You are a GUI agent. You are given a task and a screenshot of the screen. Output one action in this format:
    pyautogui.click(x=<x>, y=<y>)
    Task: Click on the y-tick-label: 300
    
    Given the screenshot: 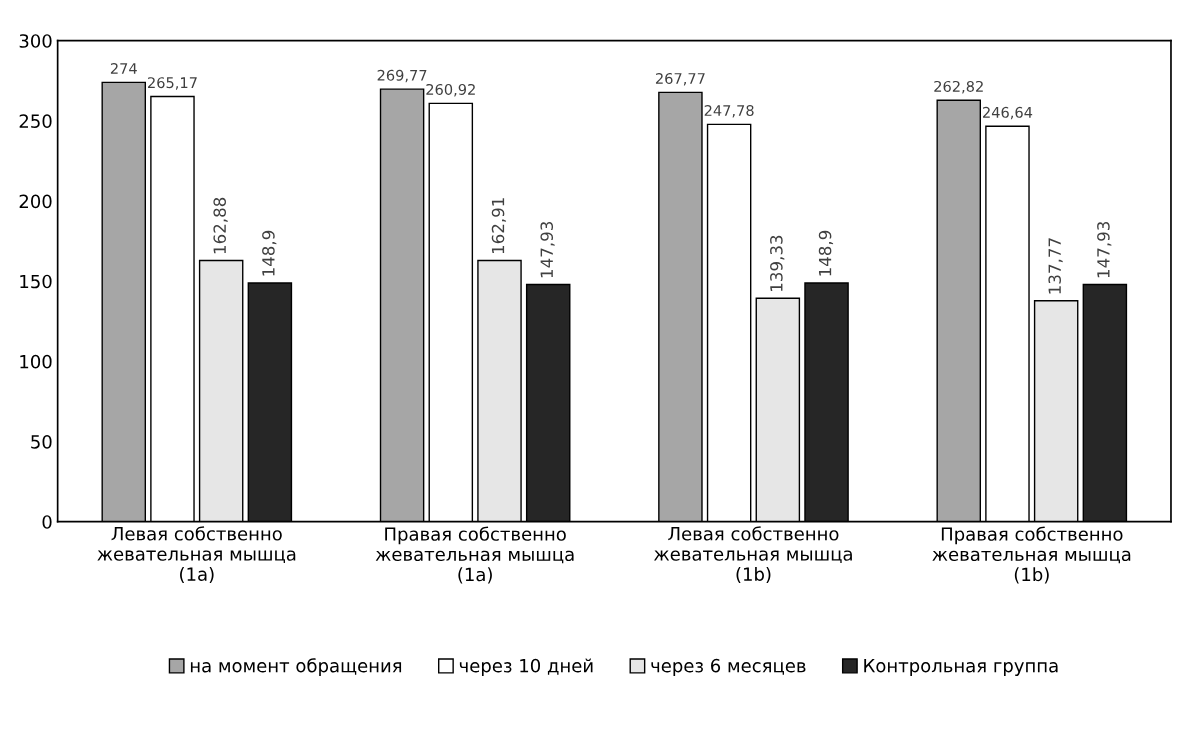 What is the action you would take?
    pyautogui.click(x=35, y=41)
    